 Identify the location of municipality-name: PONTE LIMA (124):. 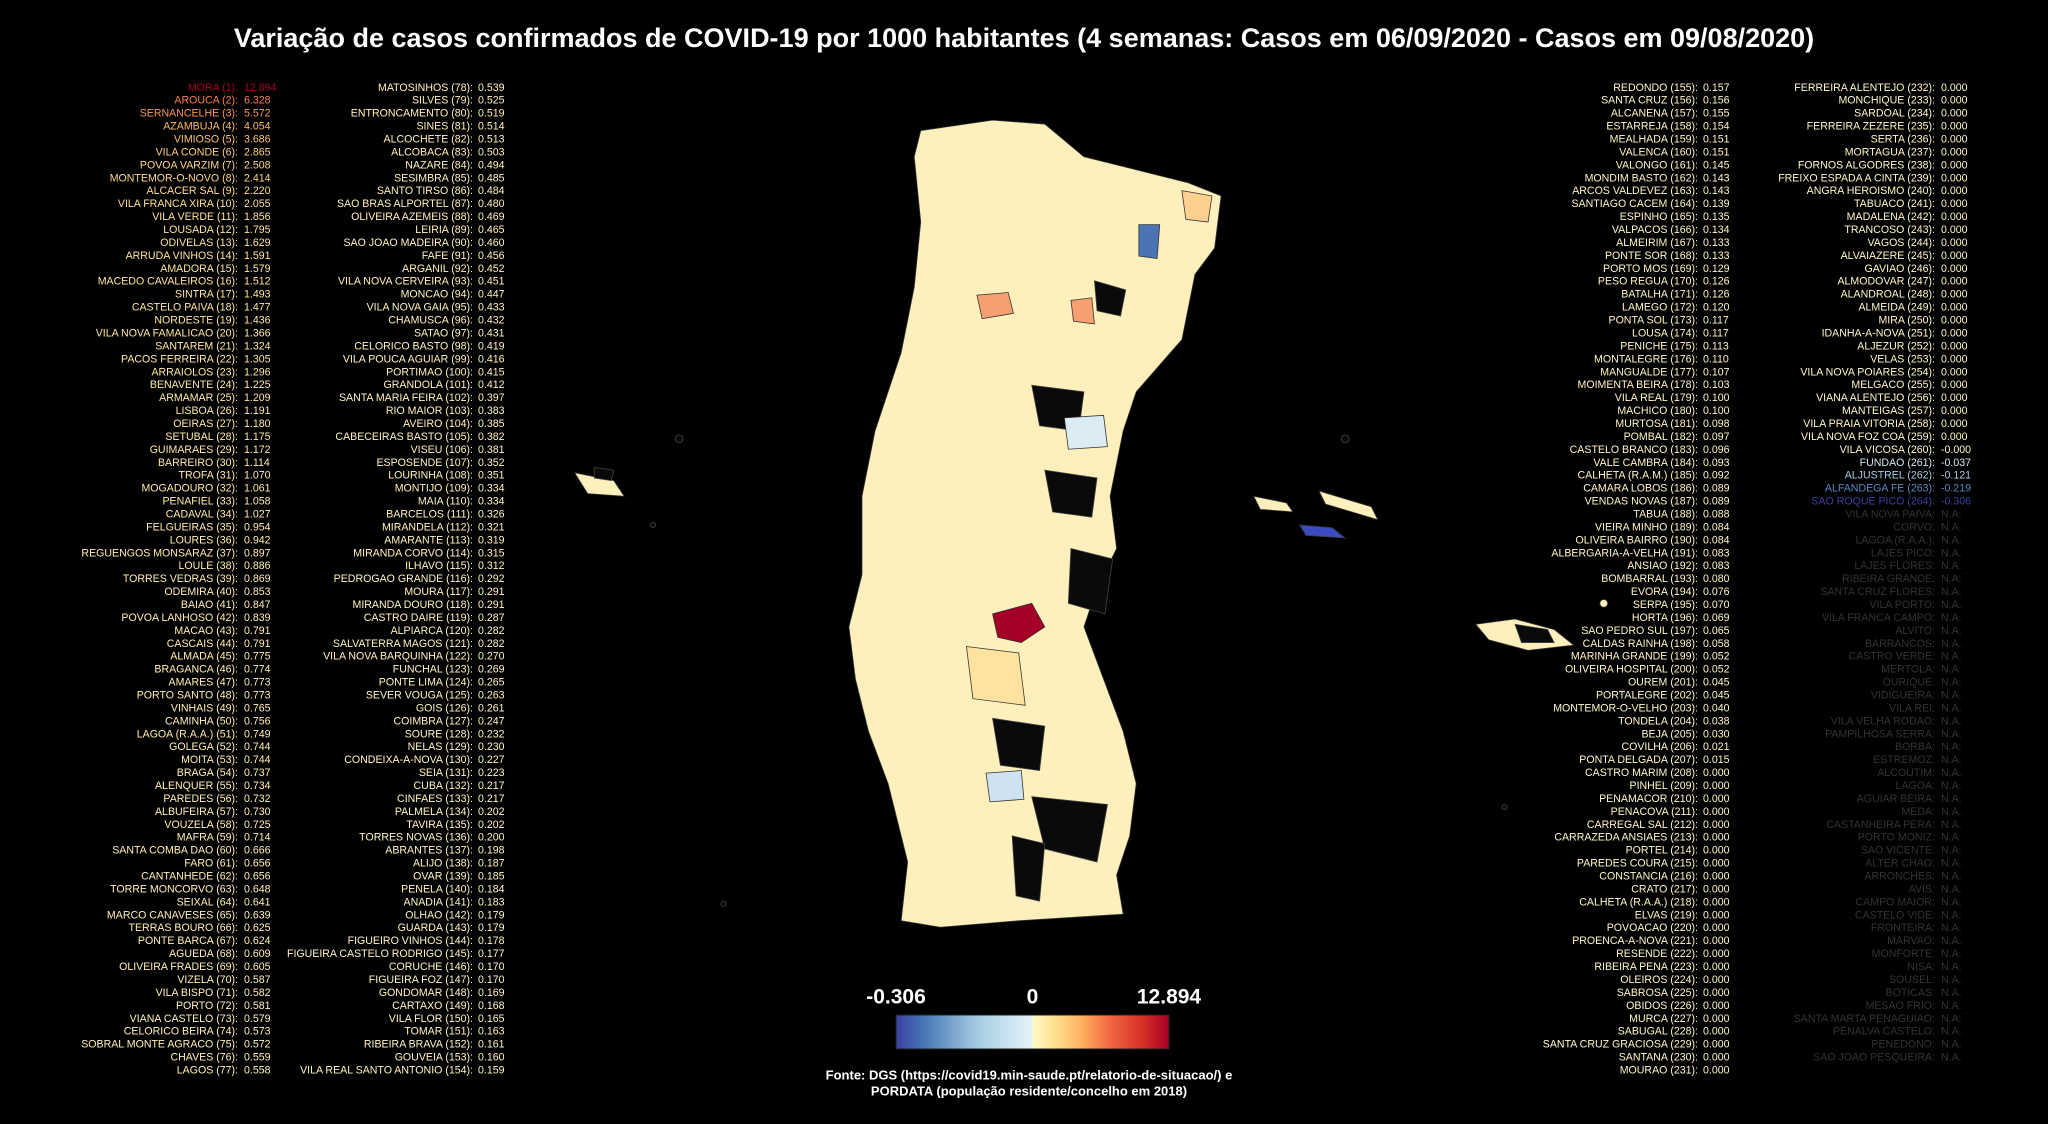
(426, 683).